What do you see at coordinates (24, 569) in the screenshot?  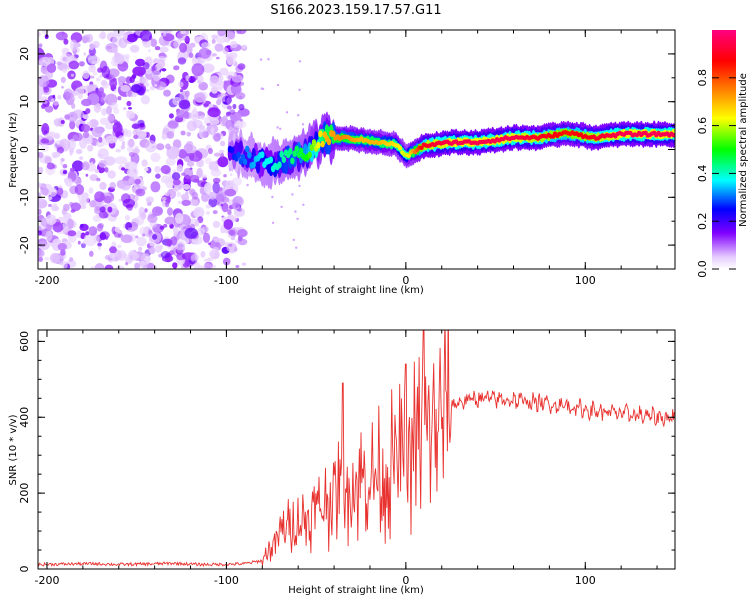 I see `y-tick-label: 0` at bounding box center [24, 569].